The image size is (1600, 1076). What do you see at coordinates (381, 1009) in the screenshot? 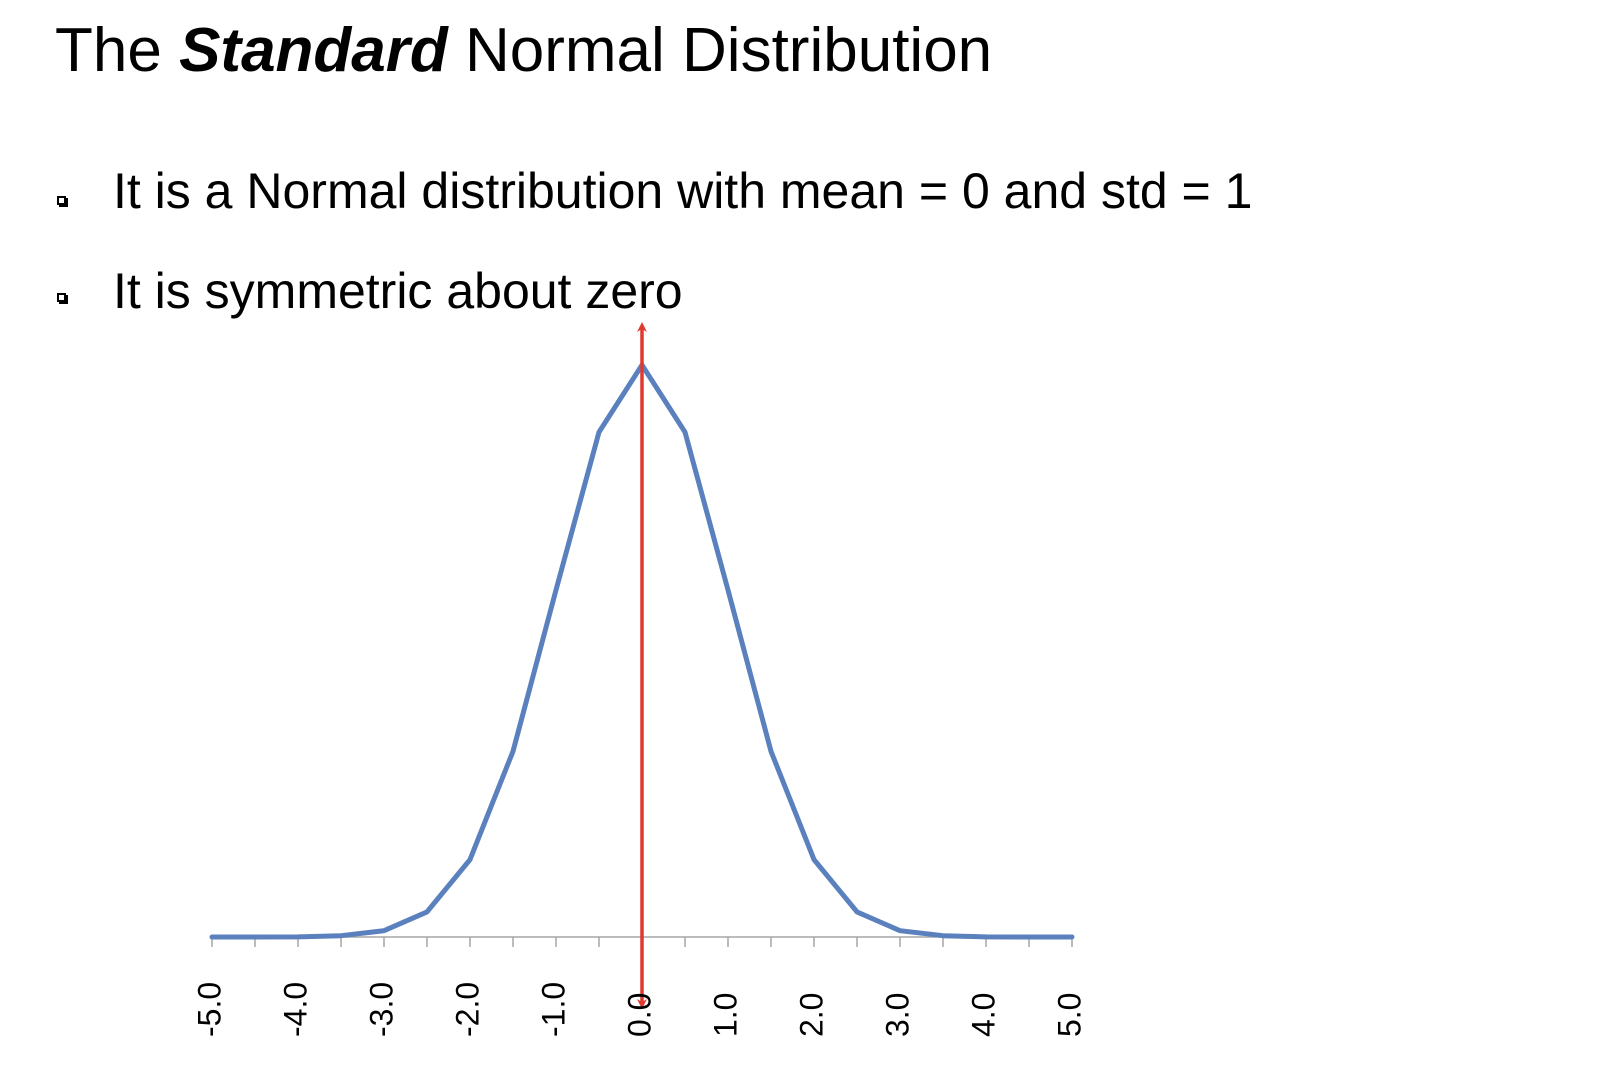
I see `x-tick-label: -3.0` at bounding box center [381, 1009].